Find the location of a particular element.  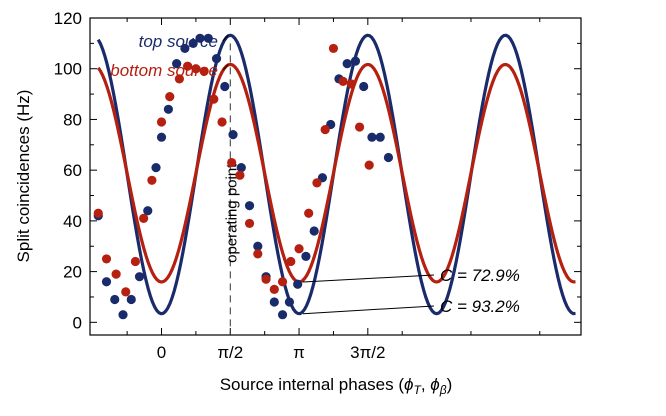

operating-point-label: operating point is located at coordinates (231, 213).